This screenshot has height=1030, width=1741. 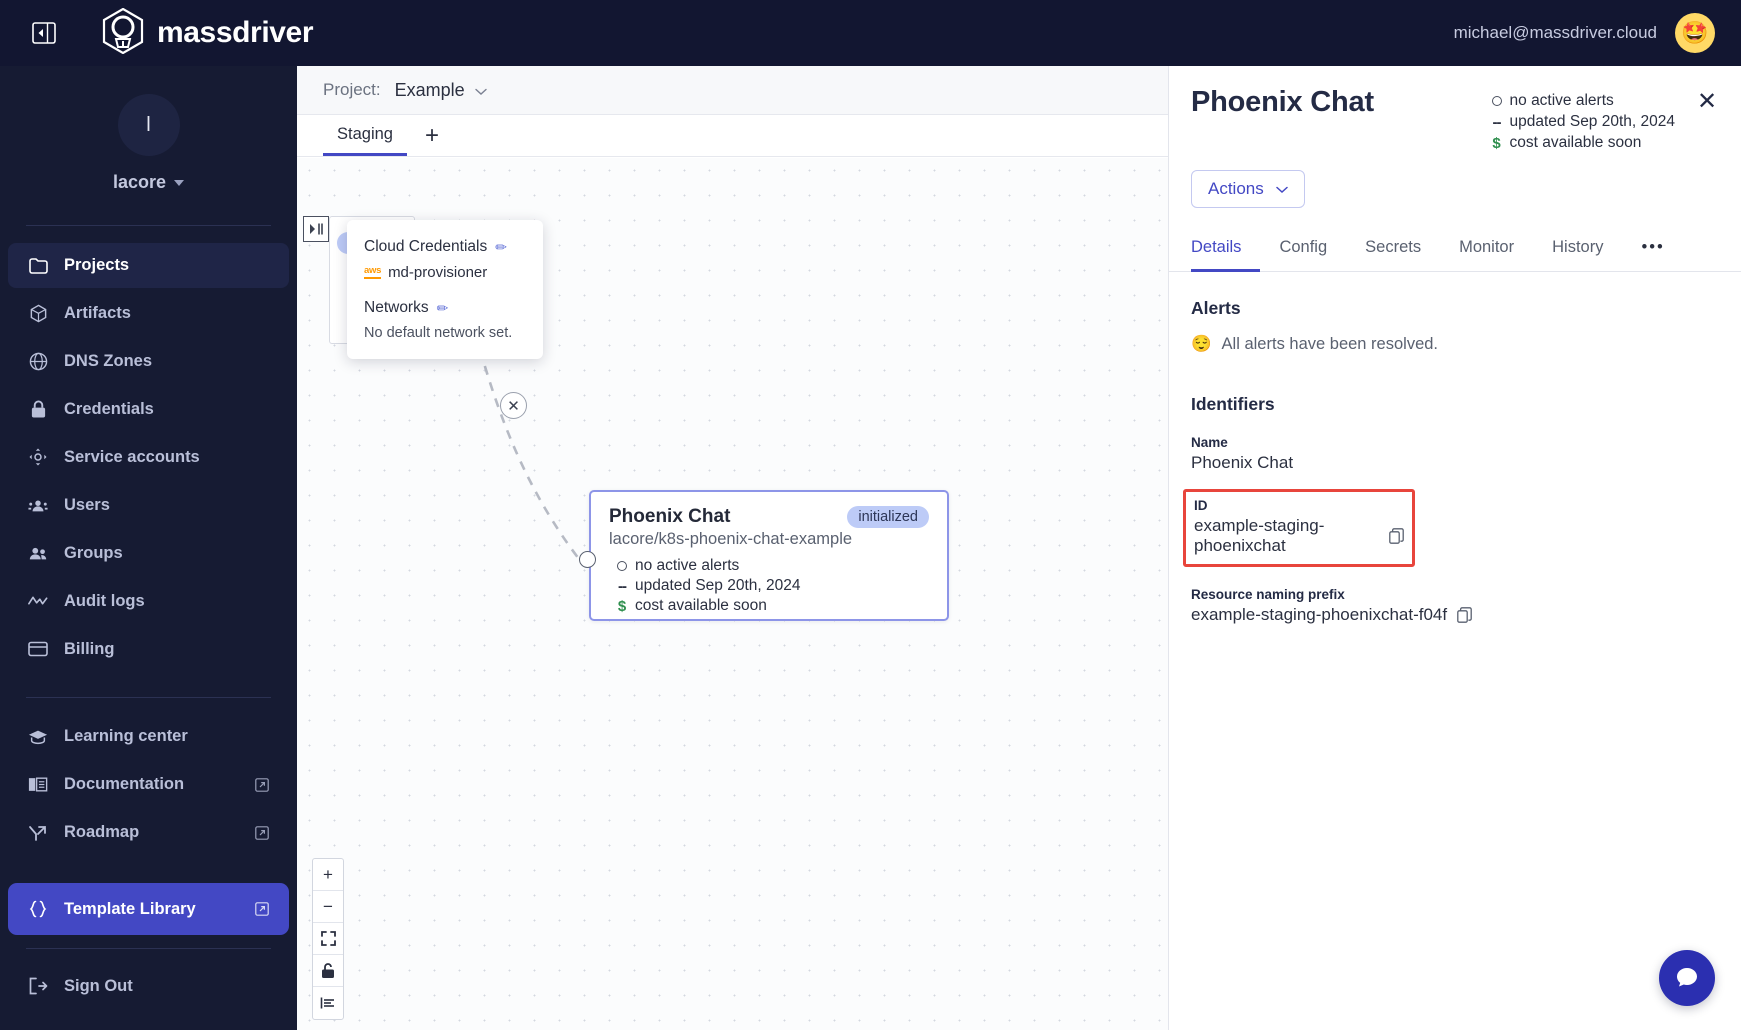 I want to click on fit-view-button, so click(x=328, y=939).